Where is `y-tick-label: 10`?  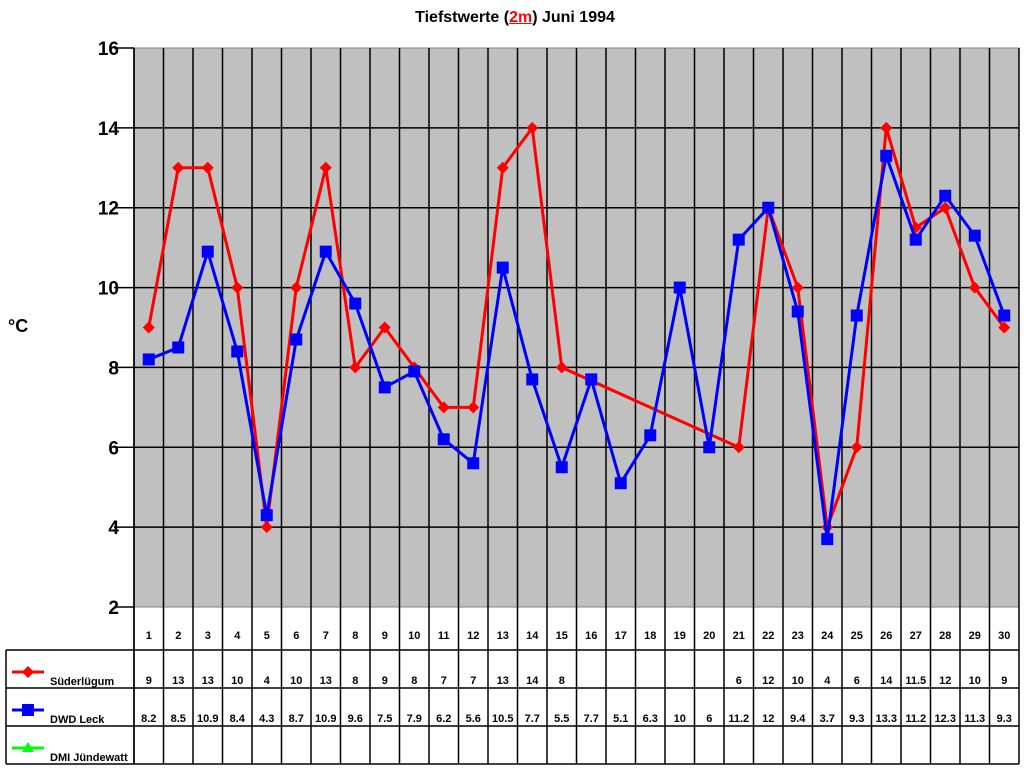 y-tick-label: 10 is located at coordinates (108, 289).